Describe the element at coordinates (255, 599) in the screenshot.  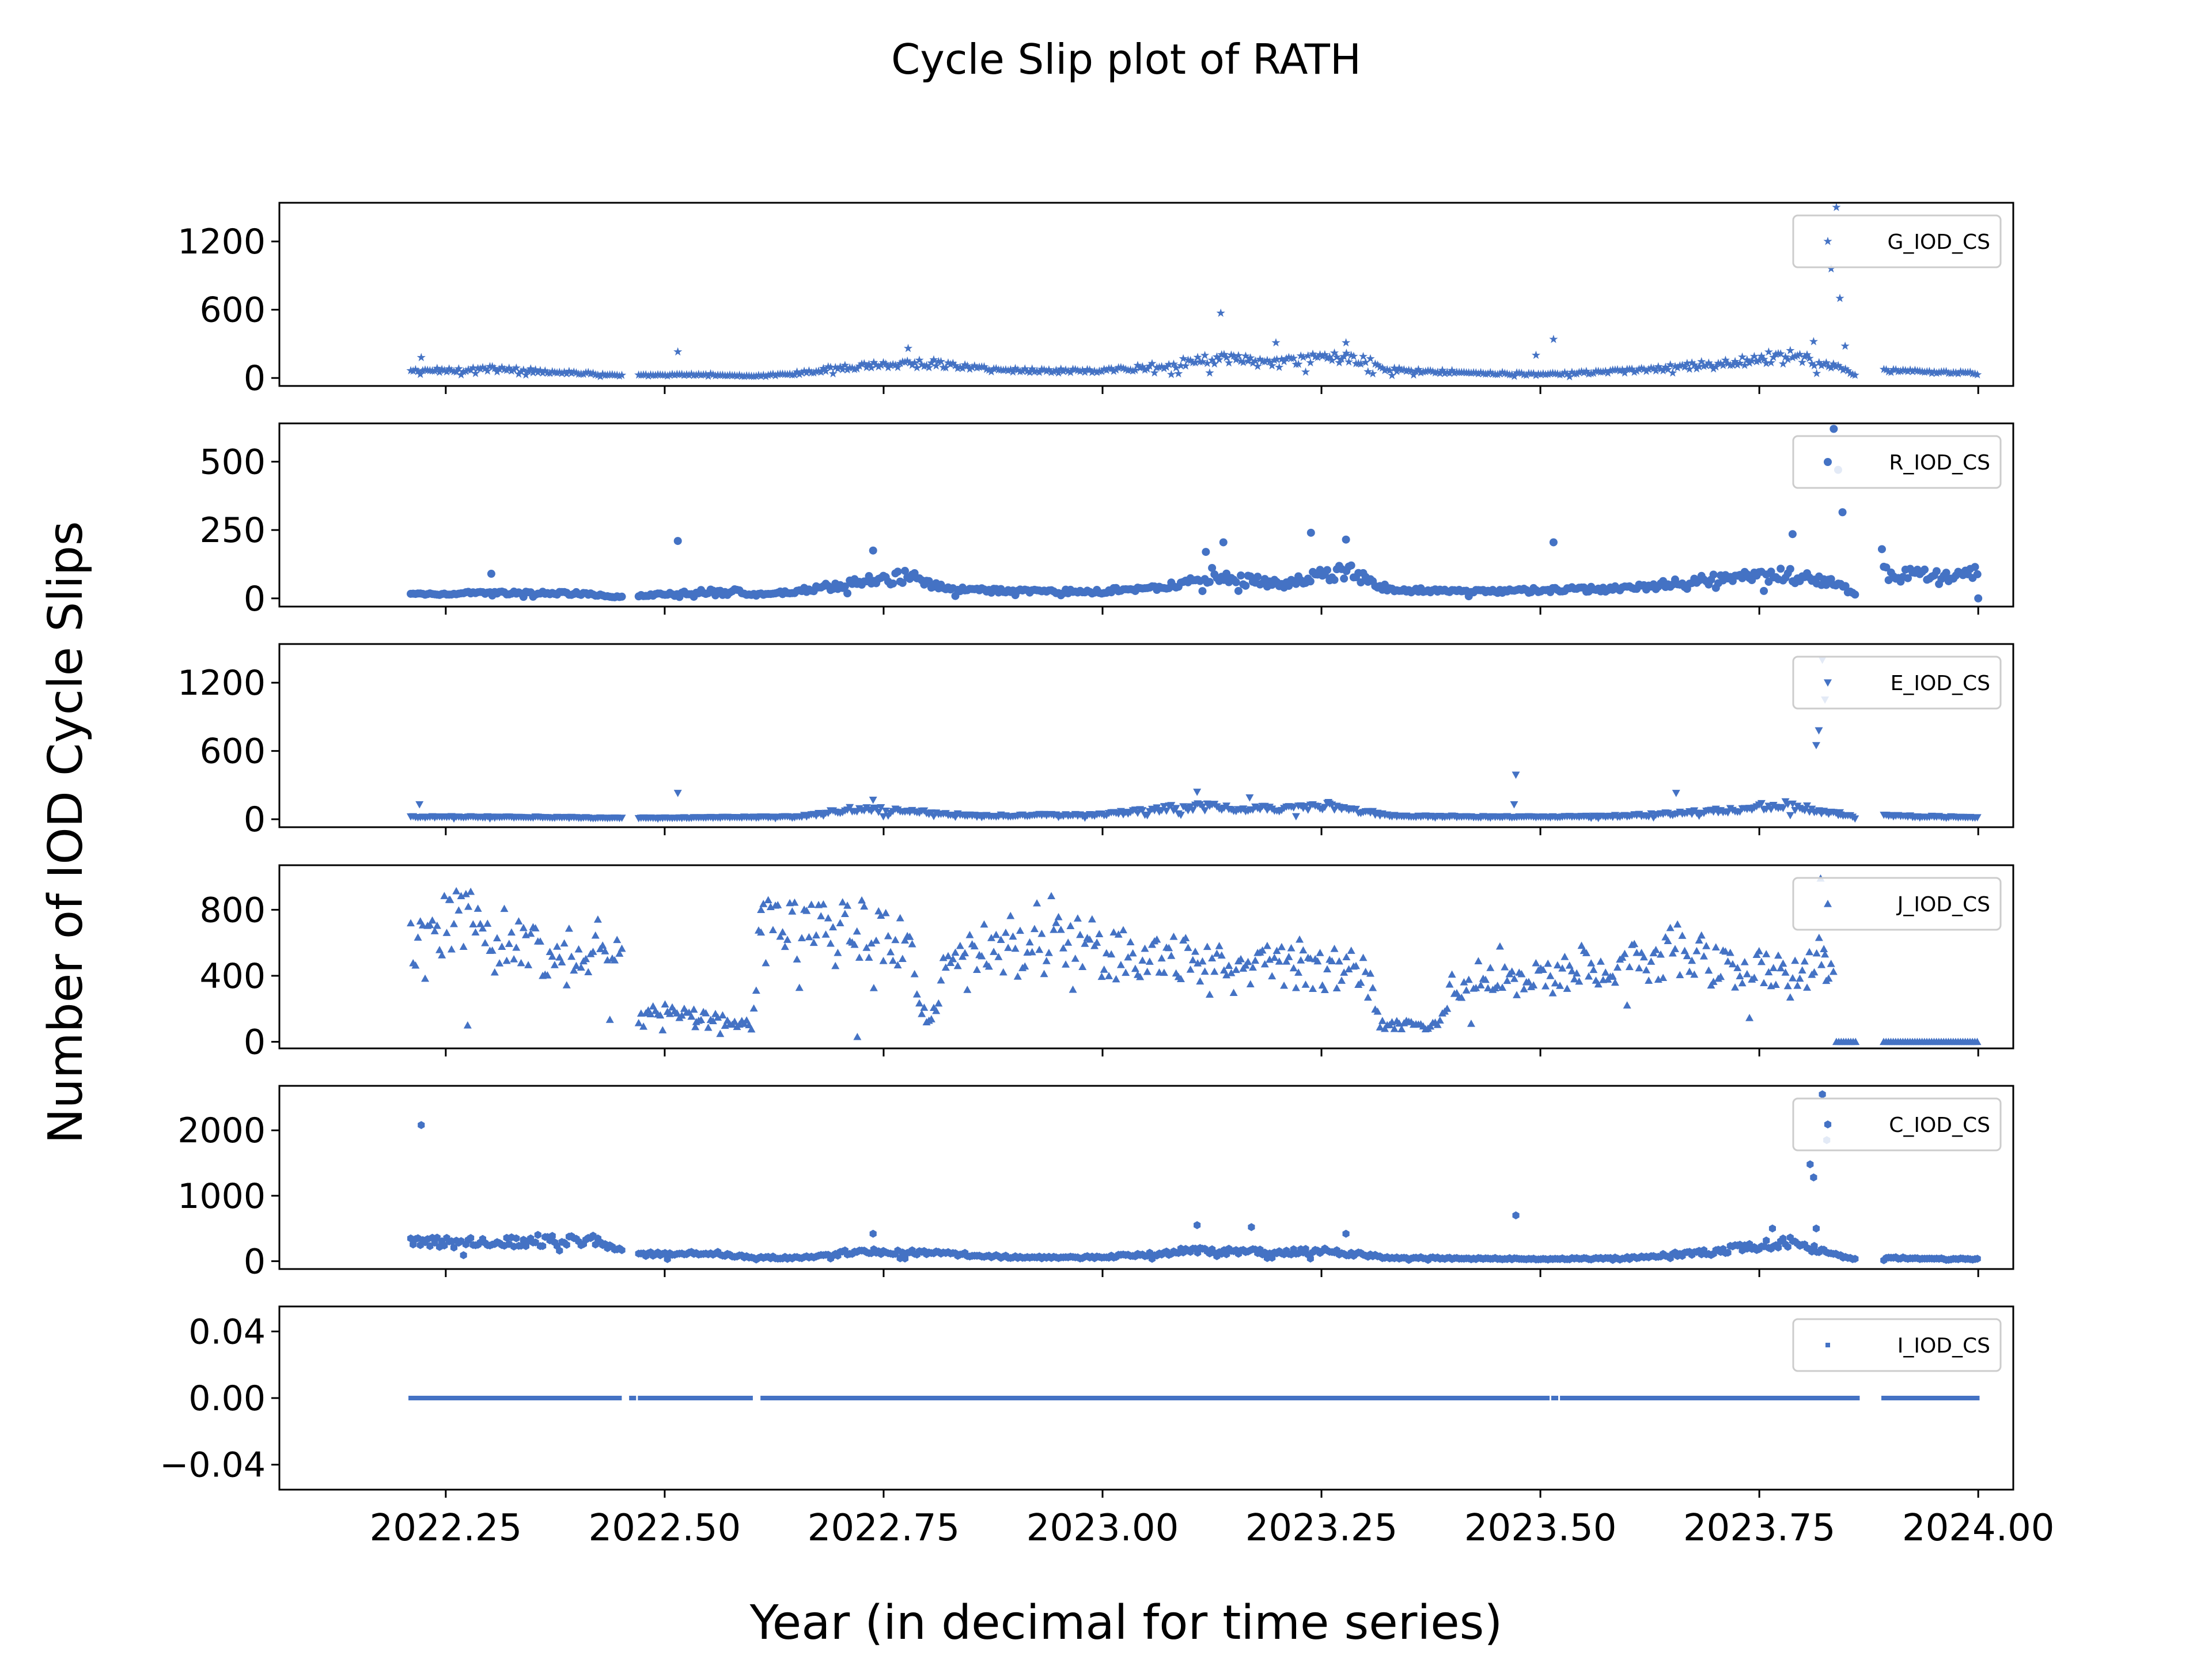
I see `y-tick-label: 0` at that location.